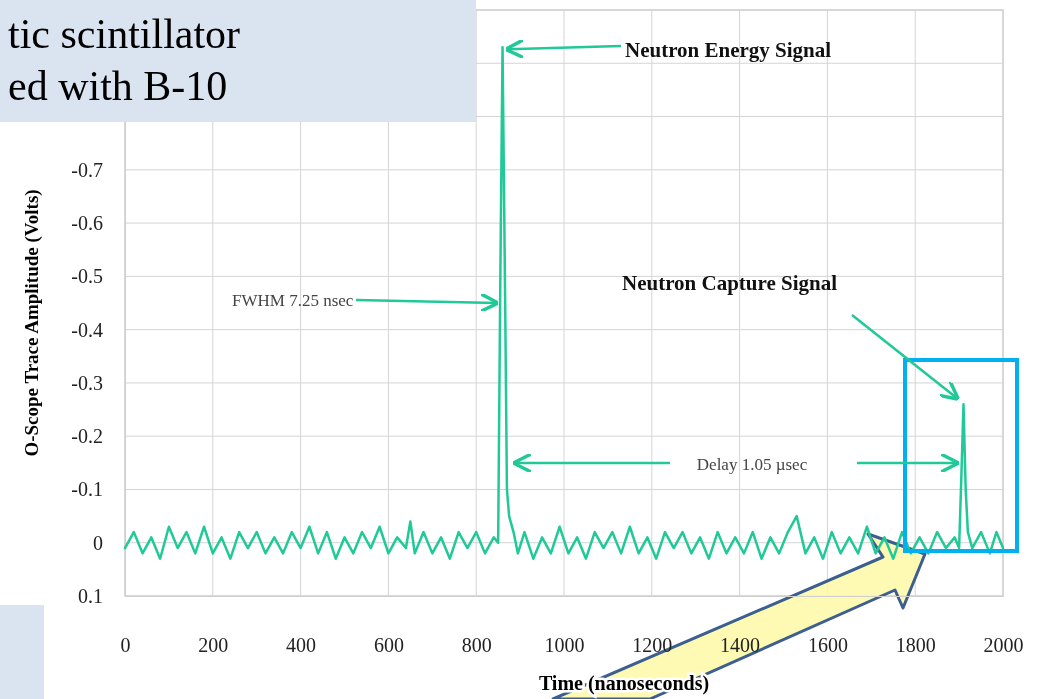  Describe the element at coordinates (98, 542) in the screenshot. I see `y-tick-label: 0` at that location.